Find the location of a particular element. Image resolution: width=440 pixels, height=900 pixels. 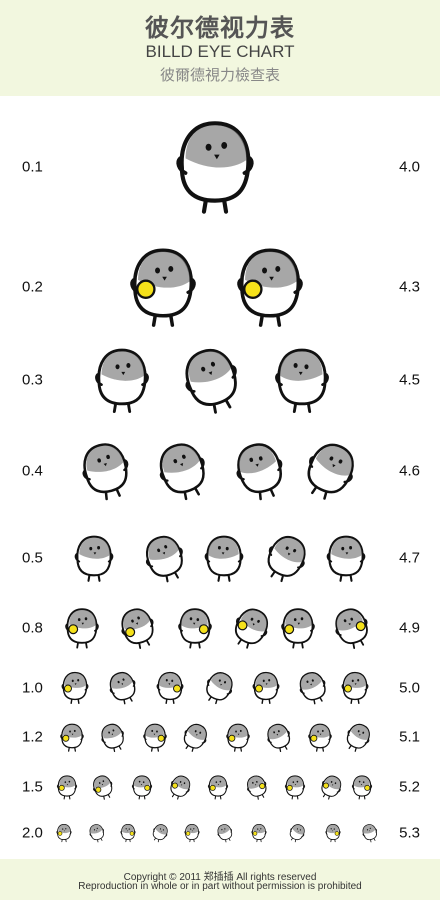

logmar-acuity-label: 4.3 is located at coordinates (409, 287).